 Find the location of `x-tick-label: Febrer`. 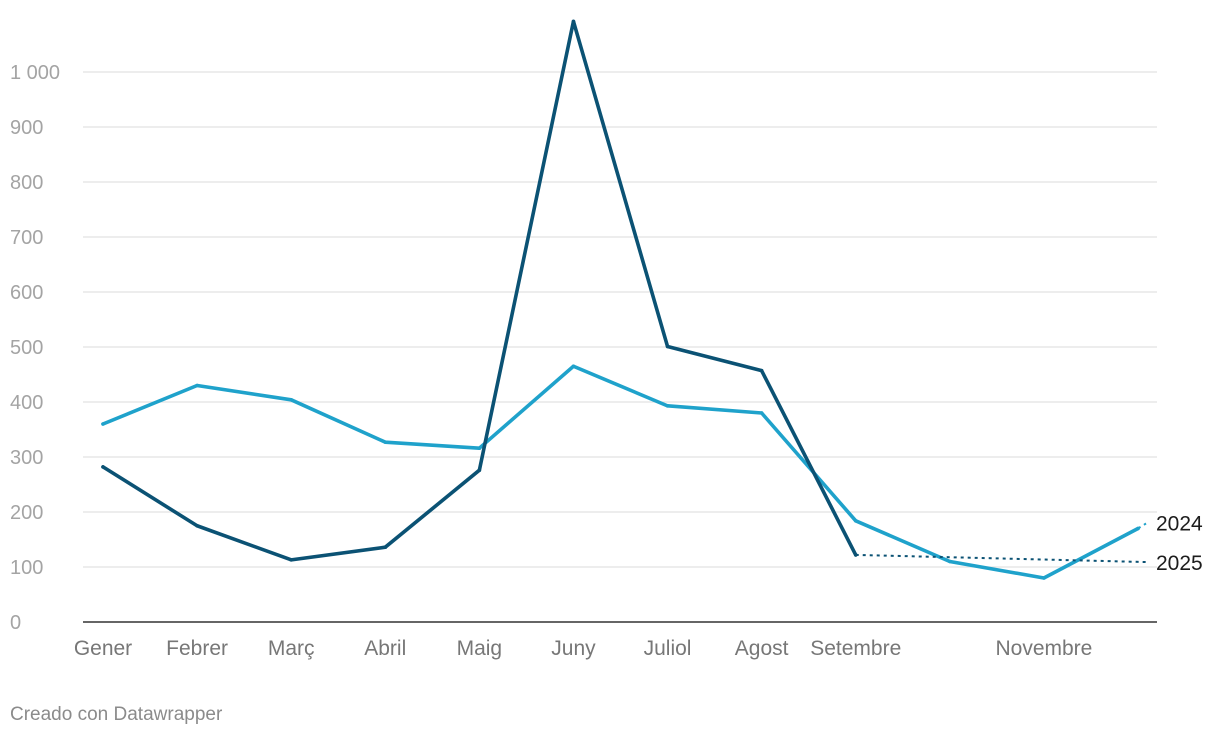

x-tick-label: Febrer is located at coordinates (197, 648).